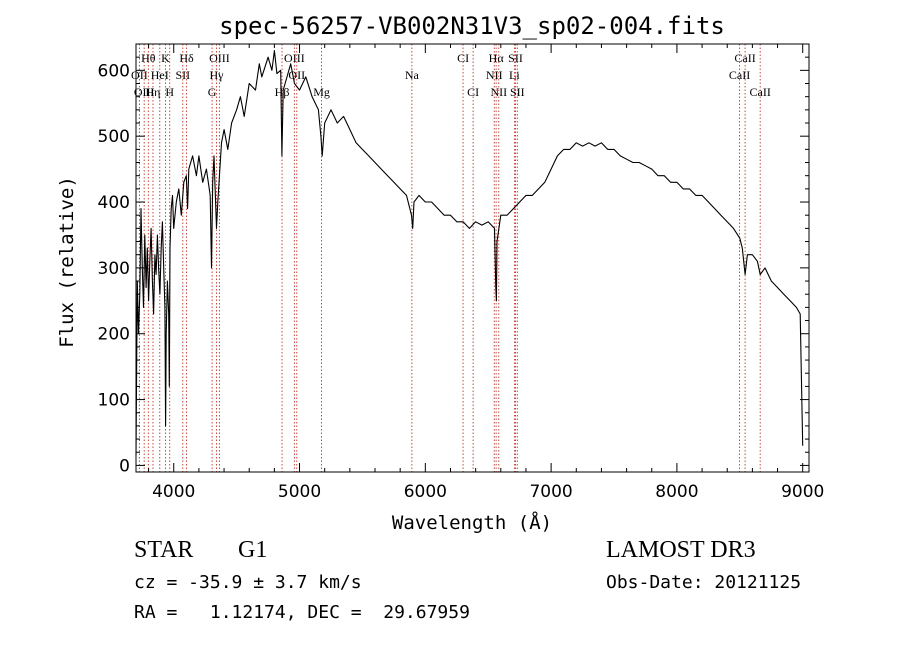 This screenshot has height=649, width=900. Describe the element at coordinates (514, 75) in the screenshot. I see `line-label: Li` at that location.